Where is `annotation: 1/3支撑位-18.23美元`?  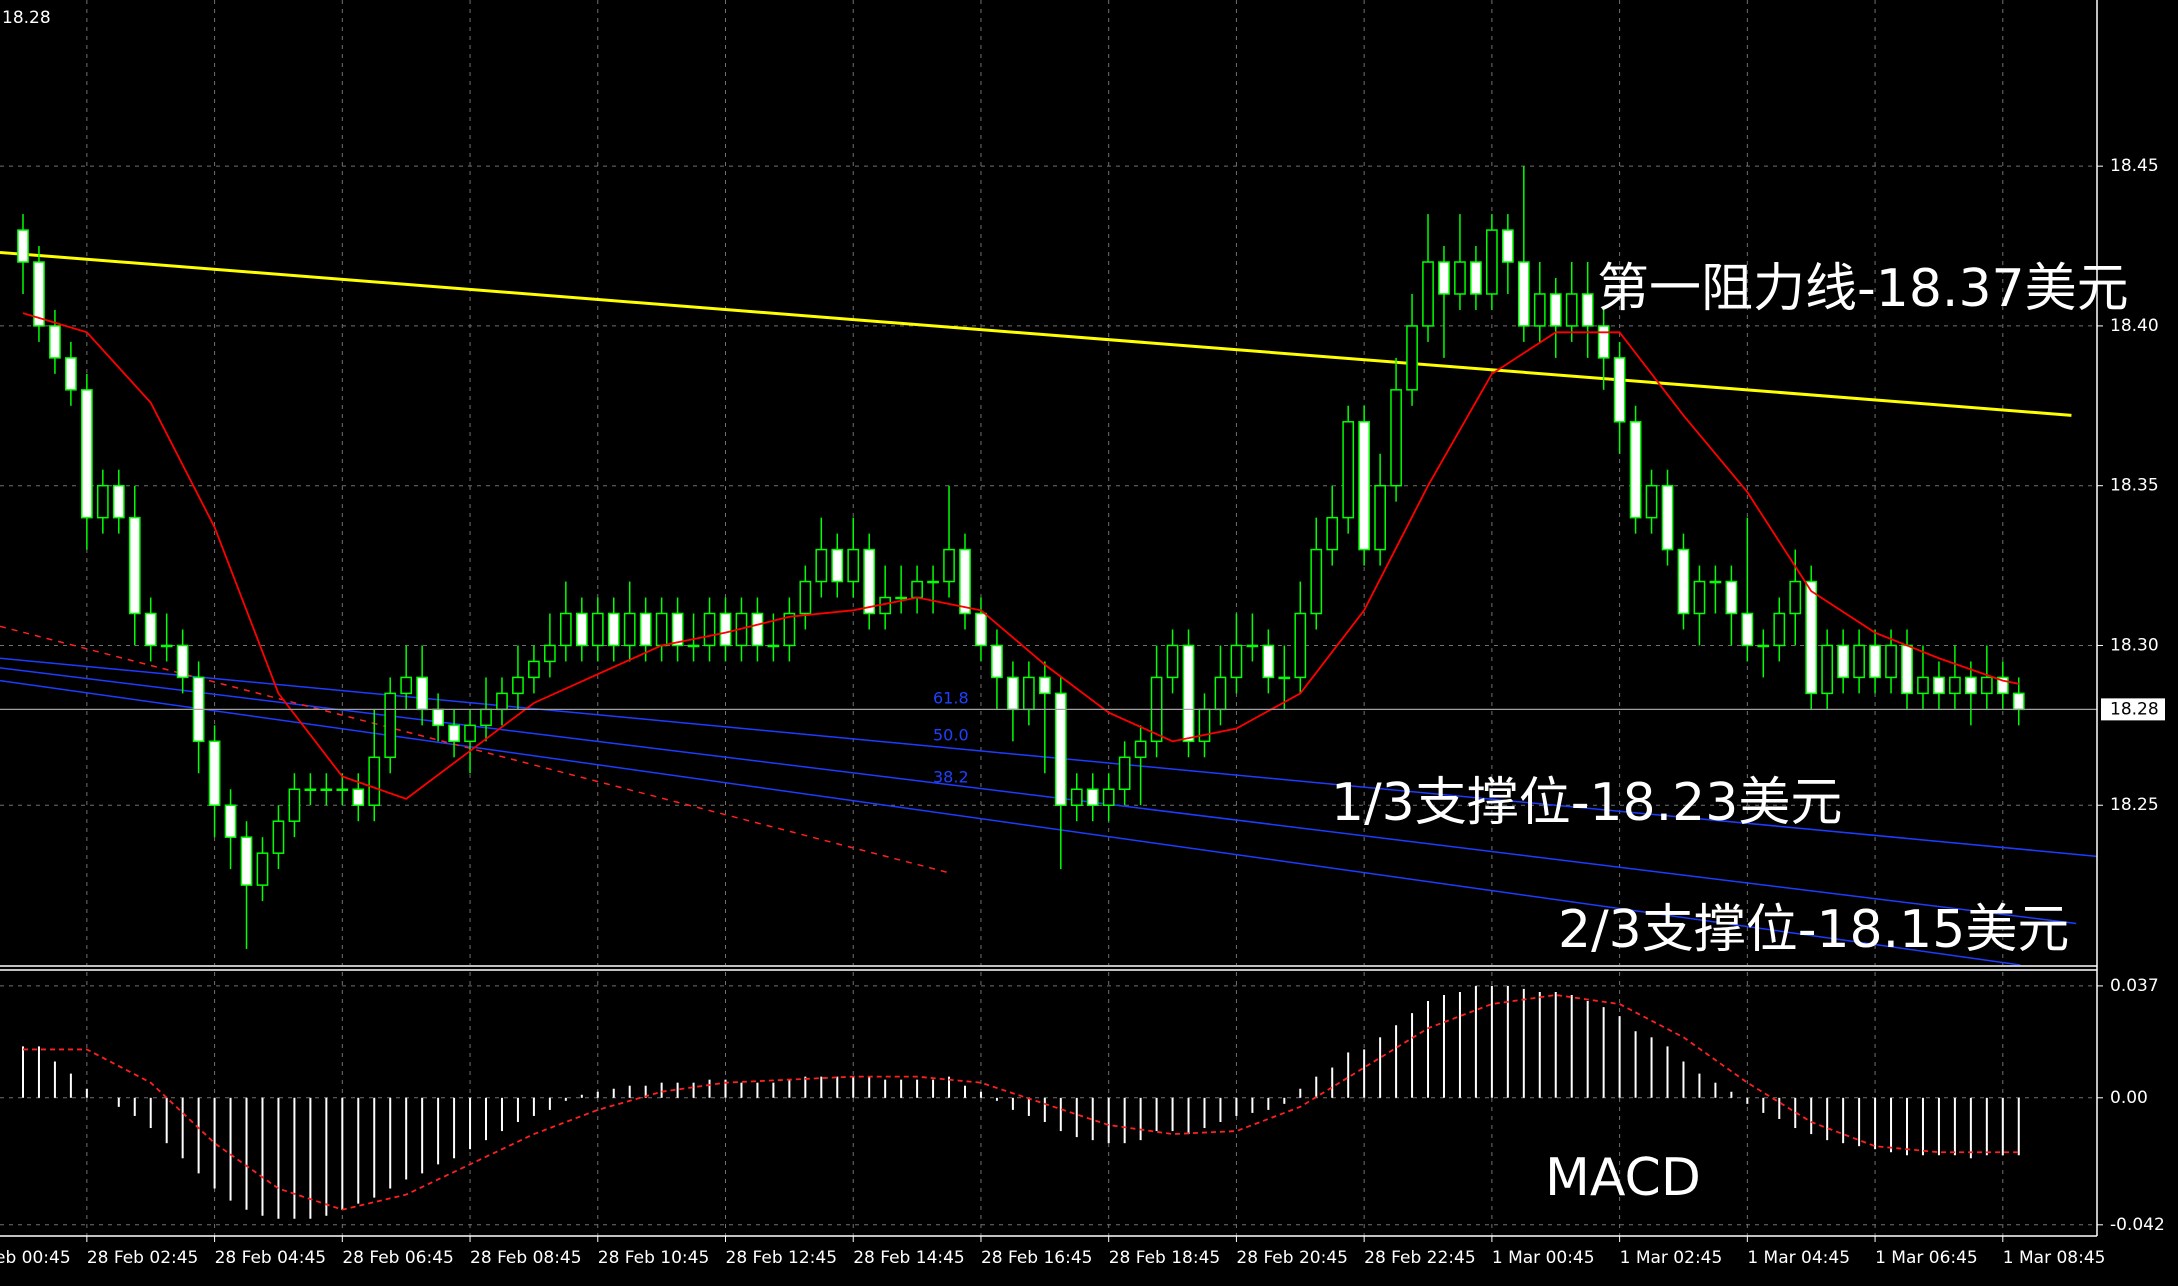 annotation: 1/3支撑位-18.23美元 is located at coordinates (1586, 803).